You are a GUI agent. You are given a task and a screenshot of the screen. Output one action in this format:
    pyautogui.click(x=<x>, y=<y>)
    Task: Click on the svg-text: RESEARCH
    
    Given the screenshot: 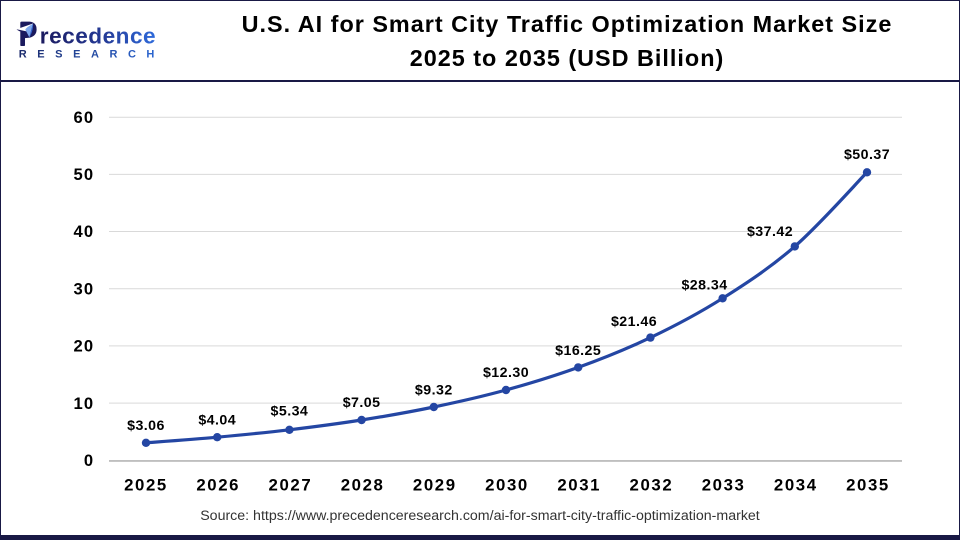 What is the action you would take?
    pyautogui.click(x=91, y=55)
    